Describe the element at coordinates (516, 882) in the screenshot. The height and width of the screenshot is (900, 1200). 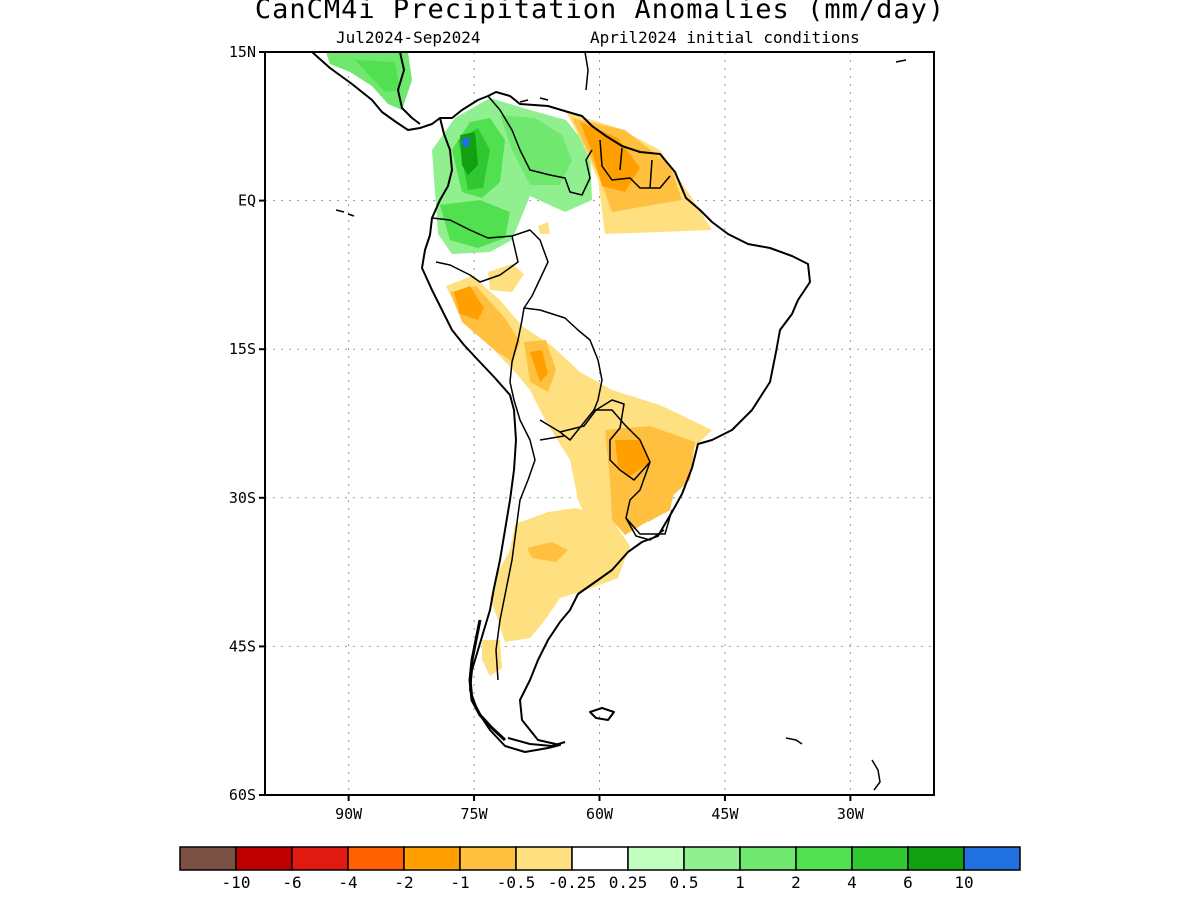
I see `colorbar-label: -0.5` at that location.